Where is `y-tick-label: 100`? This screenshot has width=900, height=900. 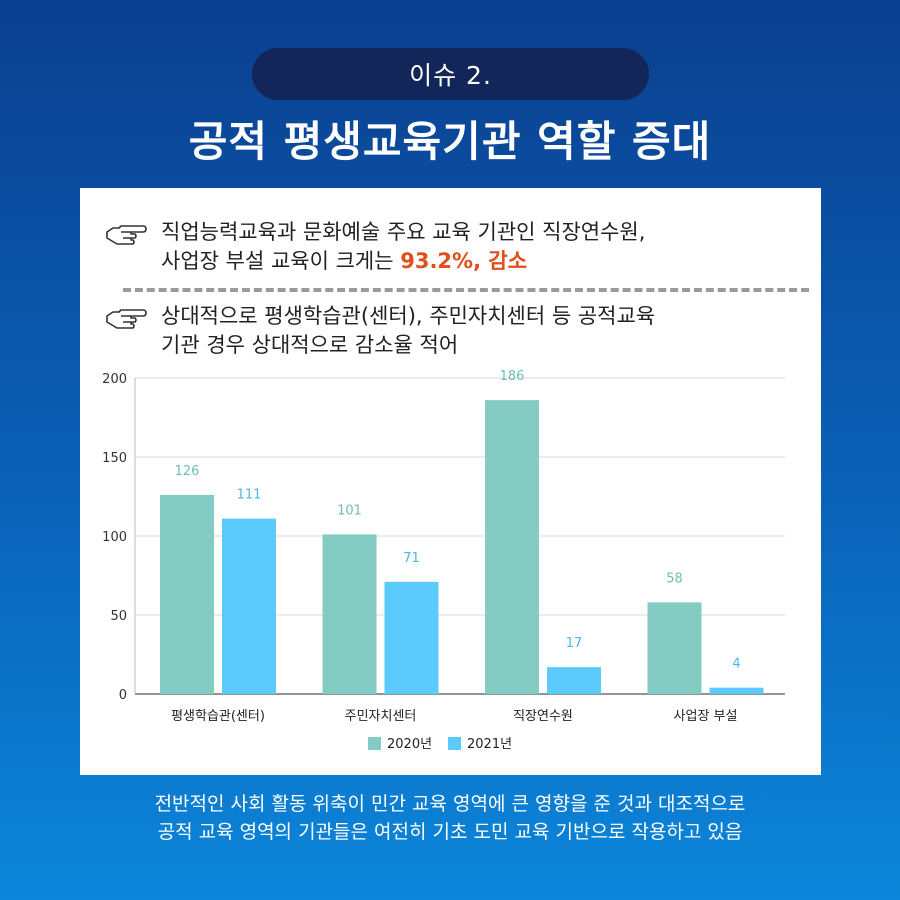 y-tick-label: 100 is located at coordinates (114, 537).